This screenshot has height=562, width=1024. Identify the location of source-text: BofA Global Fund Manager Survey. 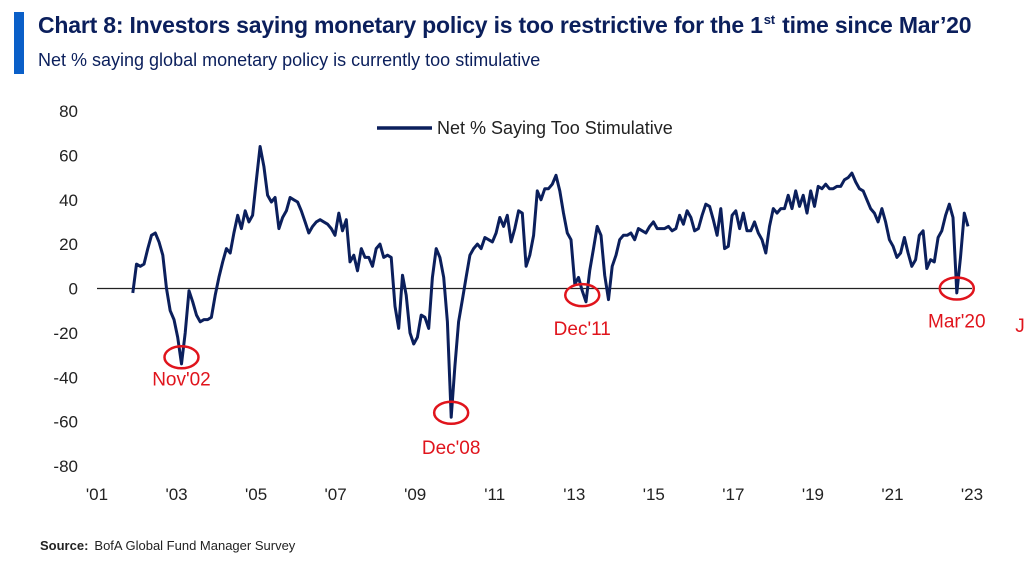
(195, 545).